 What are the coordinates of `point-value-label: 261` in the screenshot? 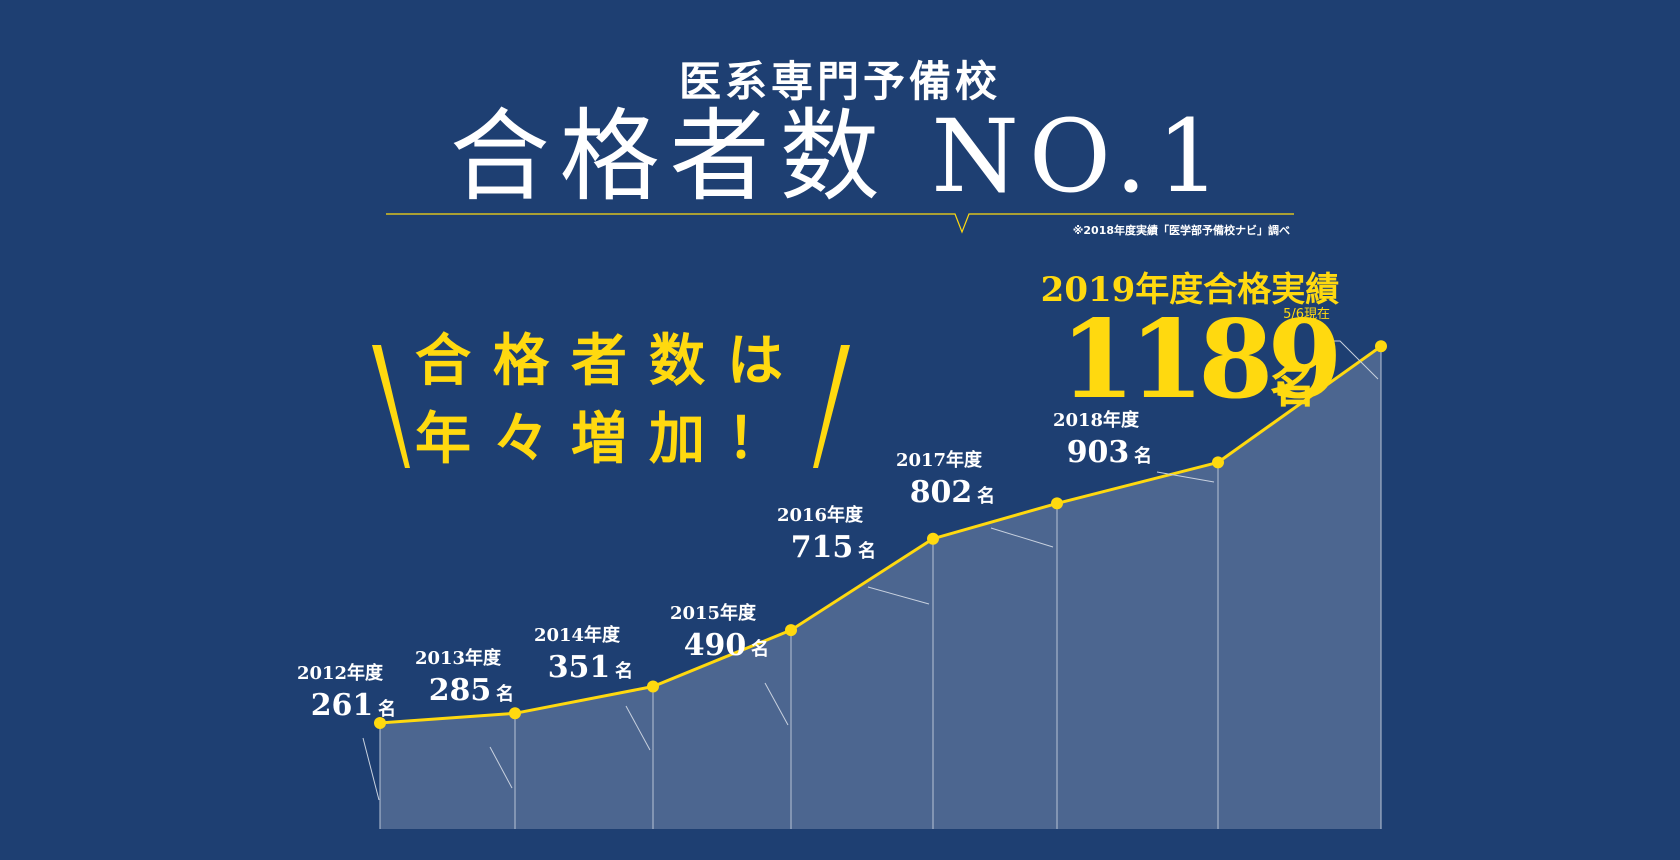 It's located at (342, 705).